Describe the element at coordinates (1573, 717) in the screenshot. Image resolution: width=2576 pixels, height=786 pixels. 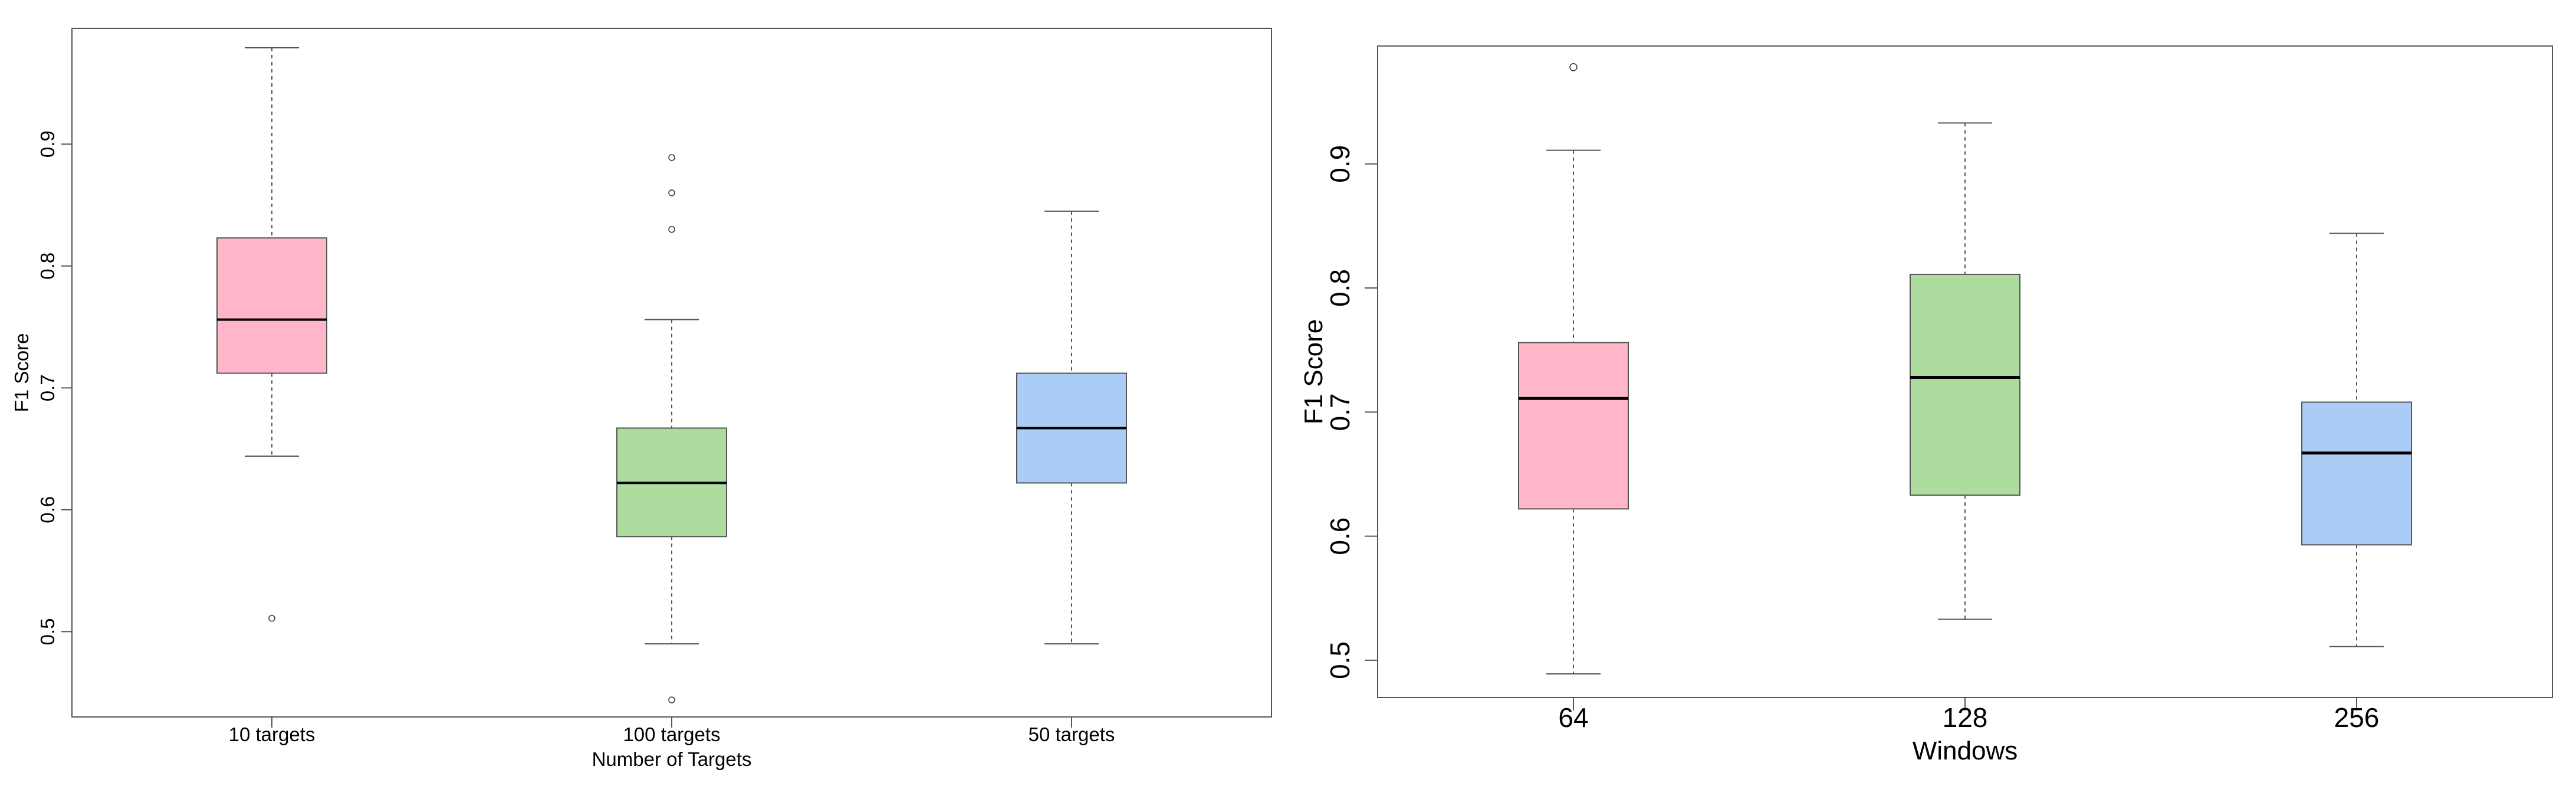
I see `x-tick-label: 64` at that location.